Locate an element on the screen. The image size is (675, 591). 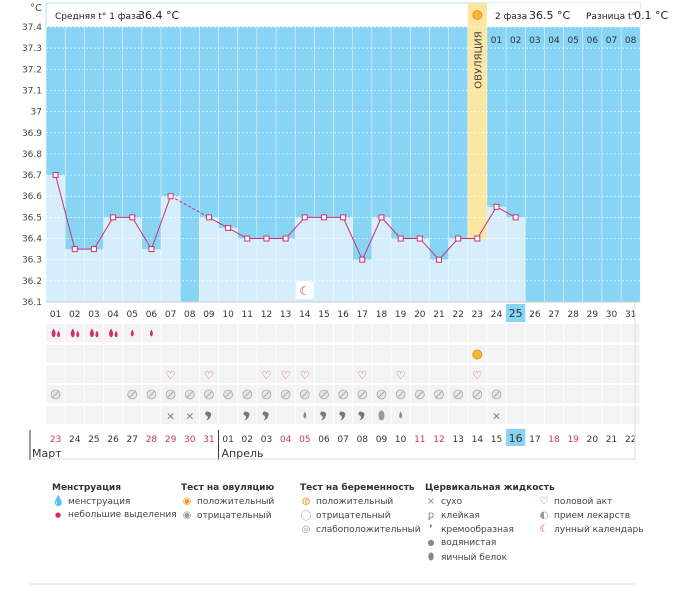
luteal-day-label: 04 is located at coordinates (554, 41).